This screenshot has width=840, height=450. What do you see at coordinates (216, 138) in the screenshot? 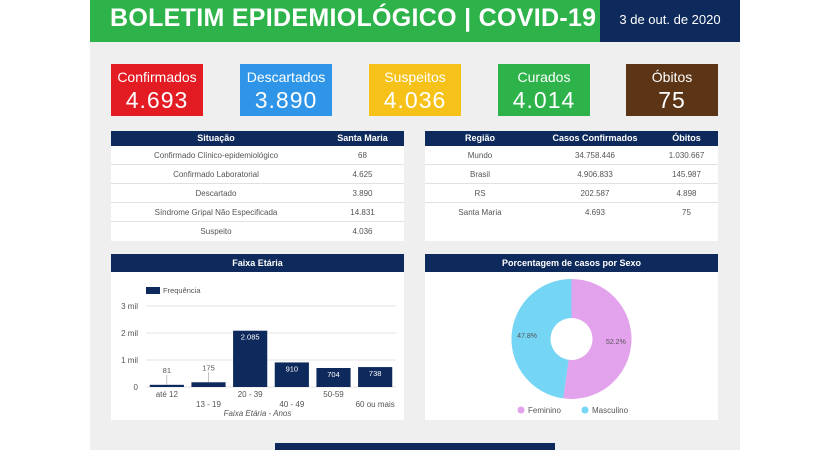
I see `col-header-situacao: Situação` at bounding box center [216, 138].